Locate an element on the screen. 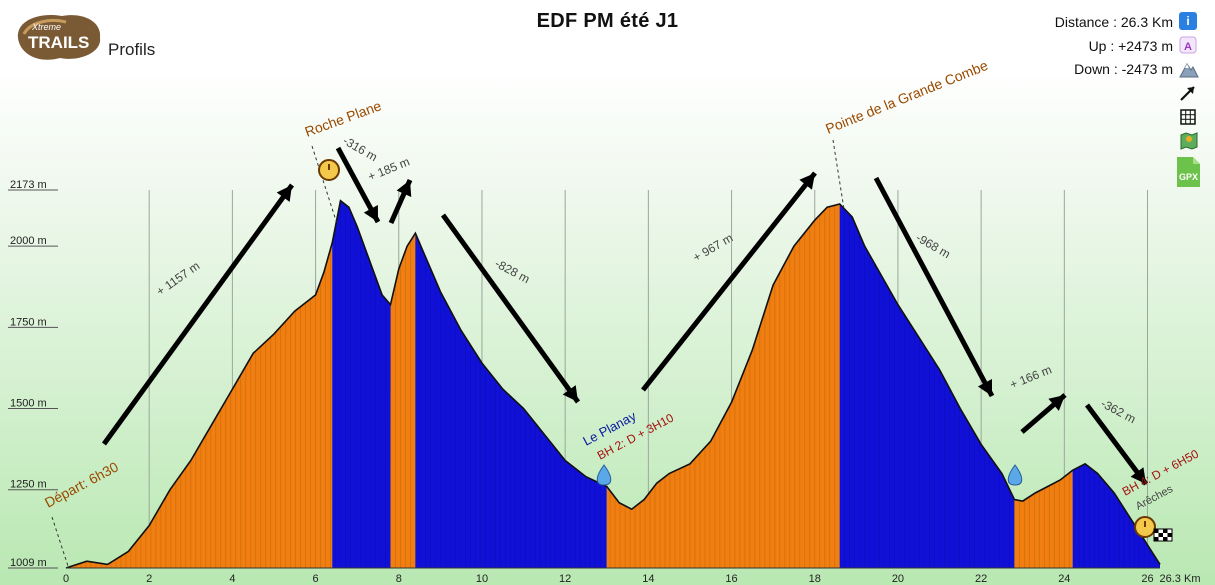  x-tick-label: 10 is located at coordinates (482, 579).